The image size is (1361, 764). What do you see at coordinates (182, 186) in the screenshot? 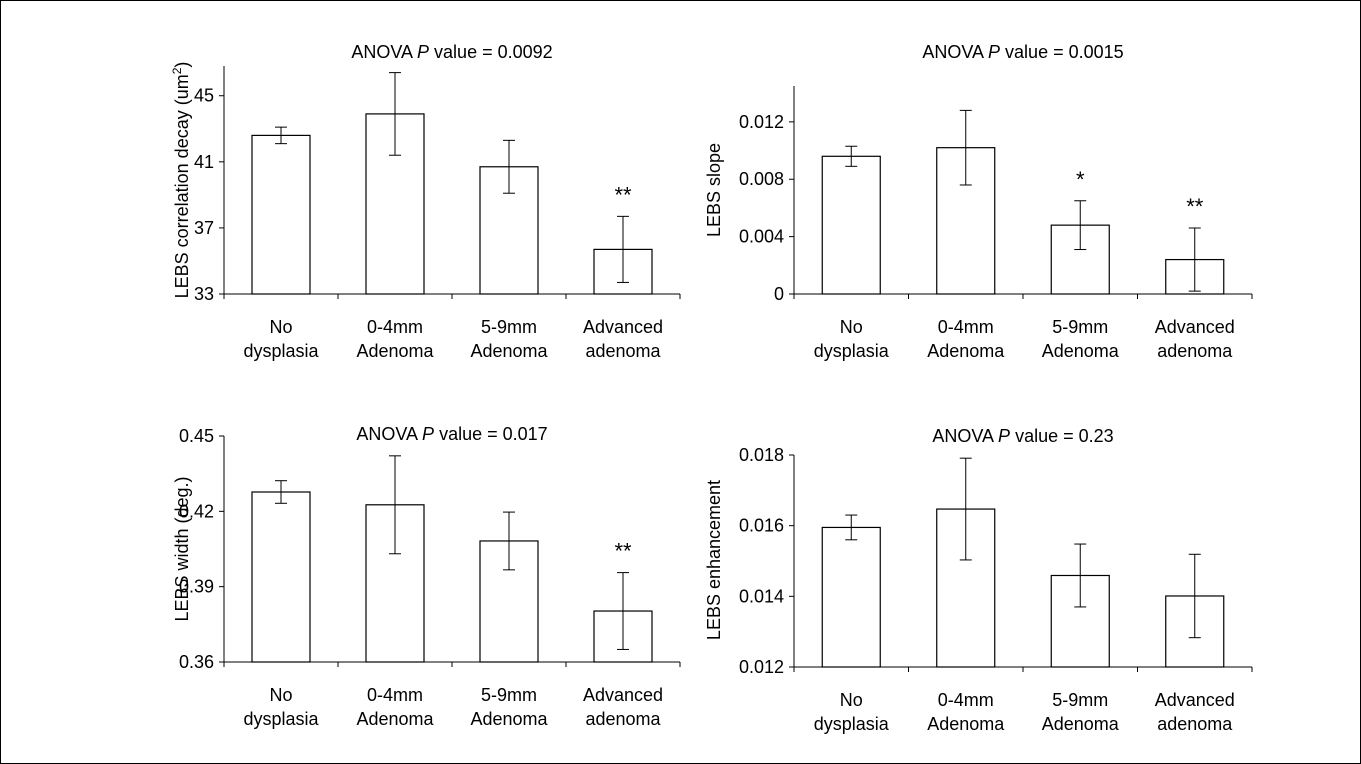
I see `y-axis-label-main: LEBS correlation decay (um` at bounding box center [182, 186].